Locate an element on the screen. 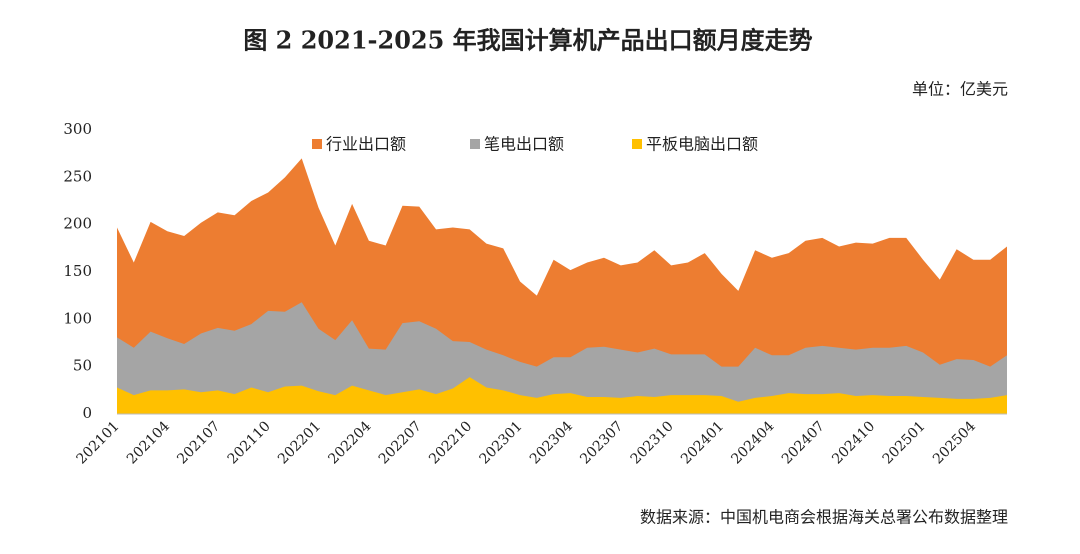  x-tick-label: 202101 is located at coordinates (98, 442).